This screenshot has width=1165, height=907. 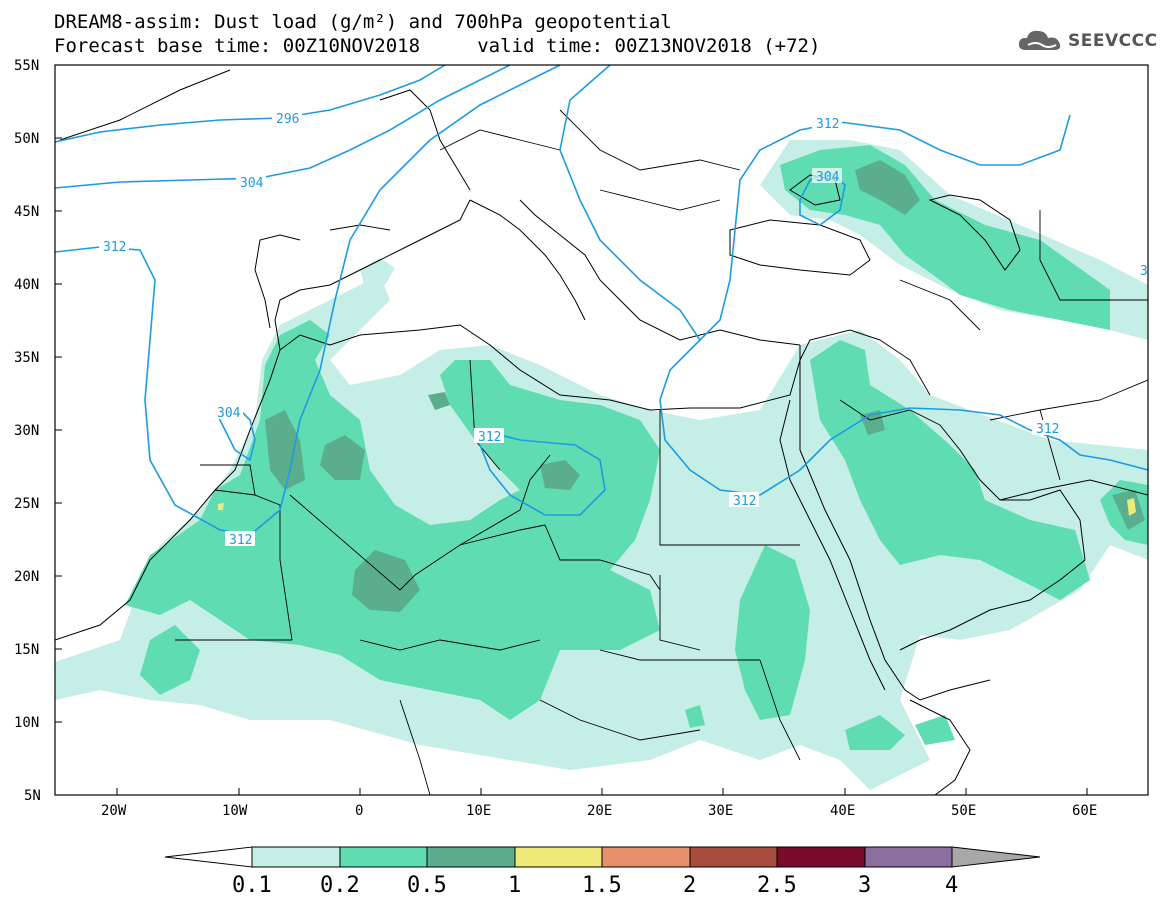 I want to click on contour-312-center, so click(x=542, y=472).